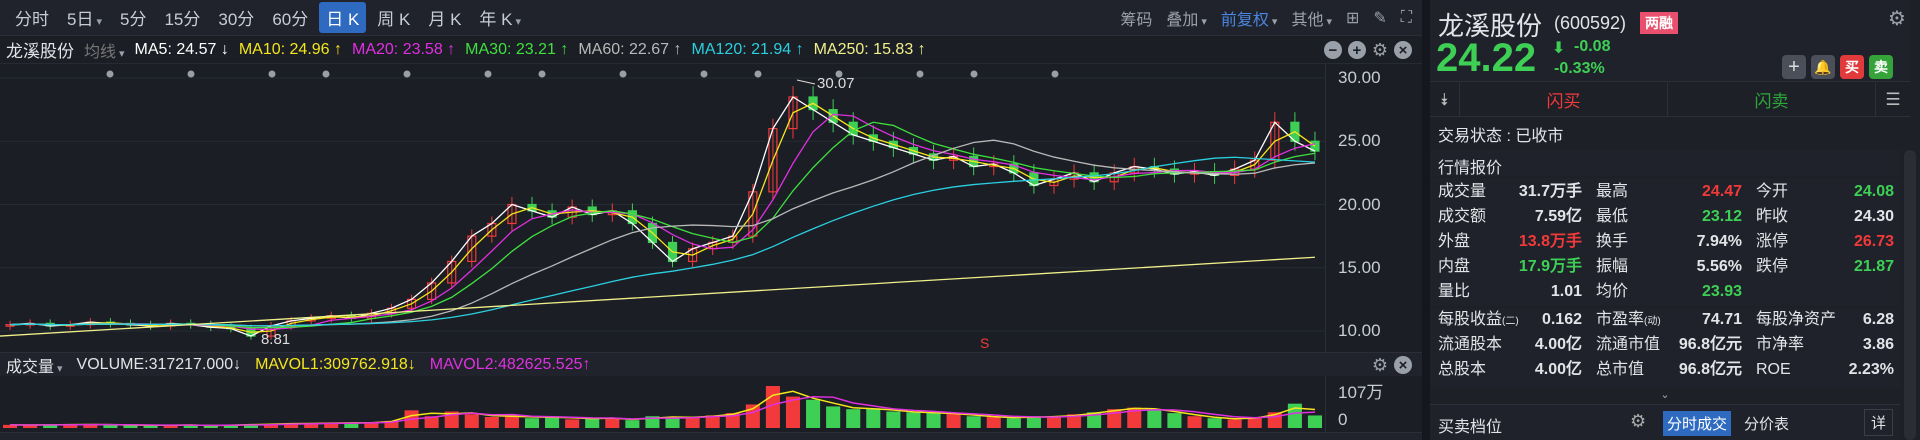 This screenshot has height=440, width=1920. What do you see at coordinates (1721, 319) in the screenshot?
I see `fundamental-value: 74.71` at bounding box center [1721, 319].